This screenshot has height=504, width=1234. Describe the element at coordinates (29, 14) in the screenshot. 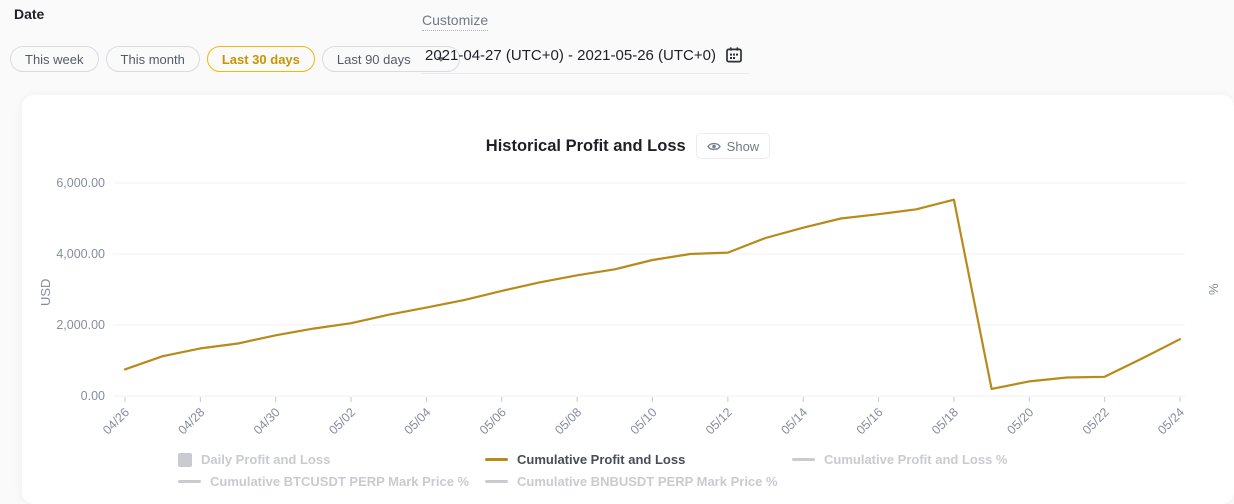

I see `date-section-label: Date` at that location.